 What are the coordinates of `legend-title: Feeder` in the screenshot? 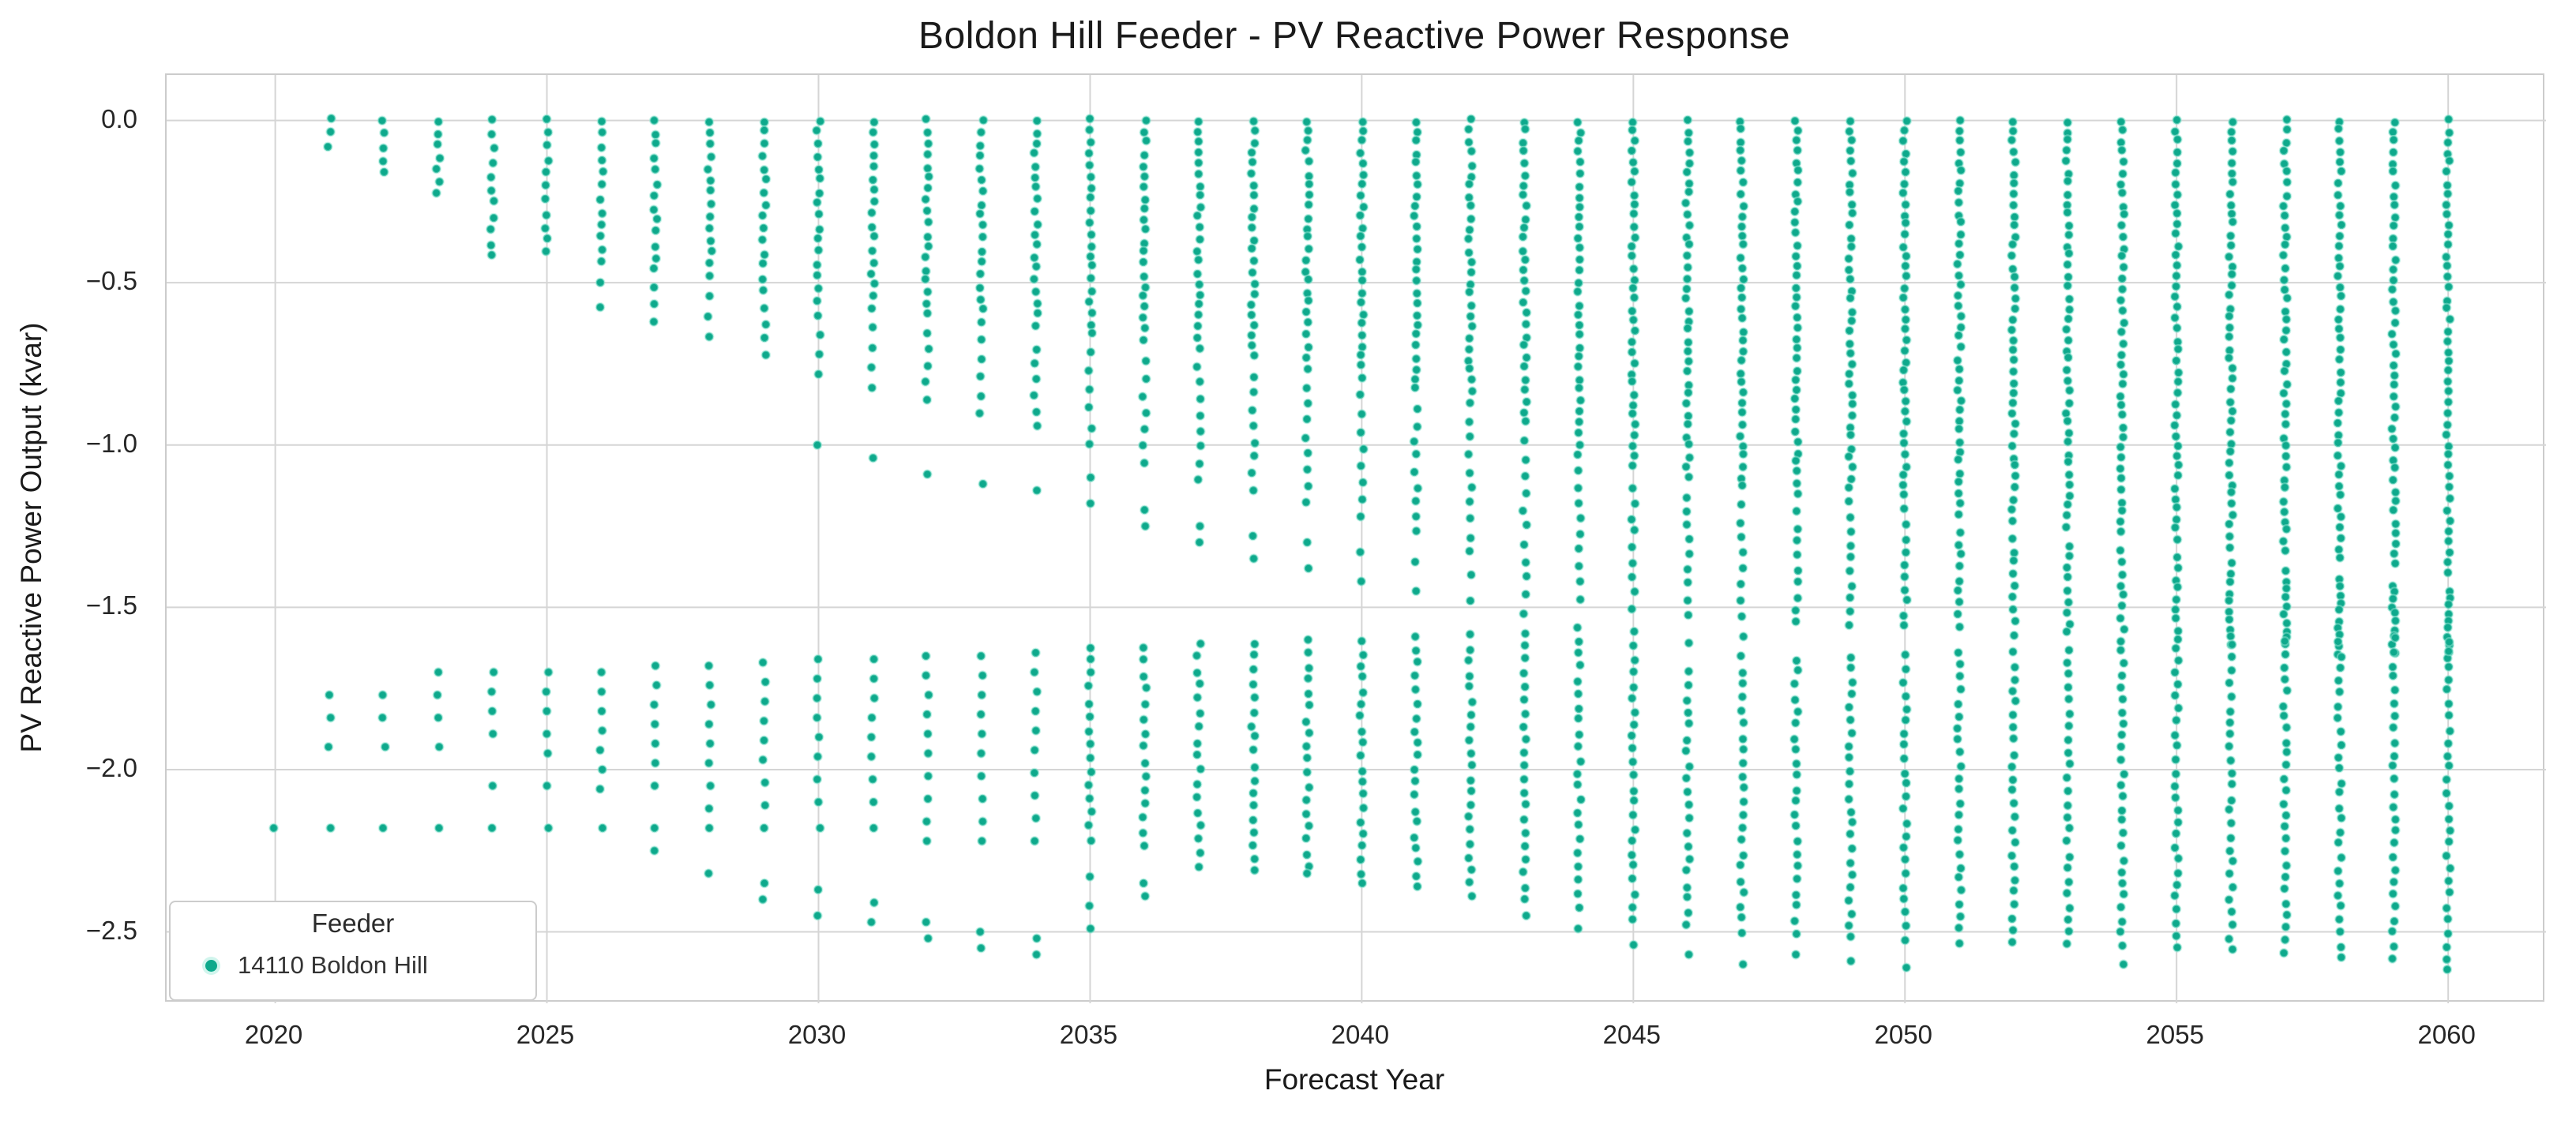 It's located at (353, 923).